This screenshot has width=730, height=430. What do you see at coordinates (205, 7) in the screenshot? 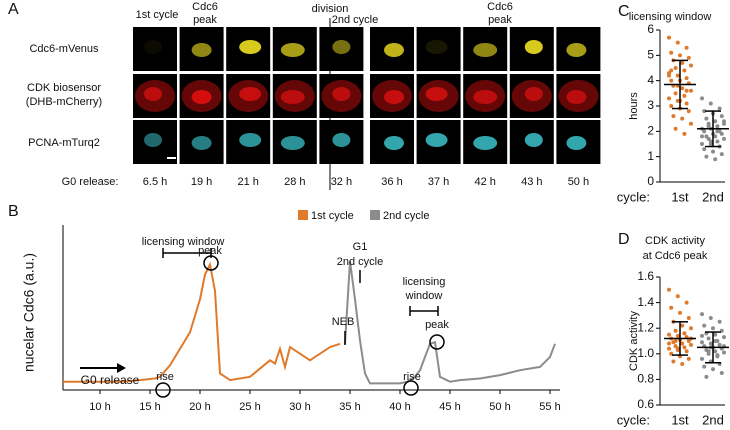
I see `column-header: Cdc6` at bounding box center [205, 7].